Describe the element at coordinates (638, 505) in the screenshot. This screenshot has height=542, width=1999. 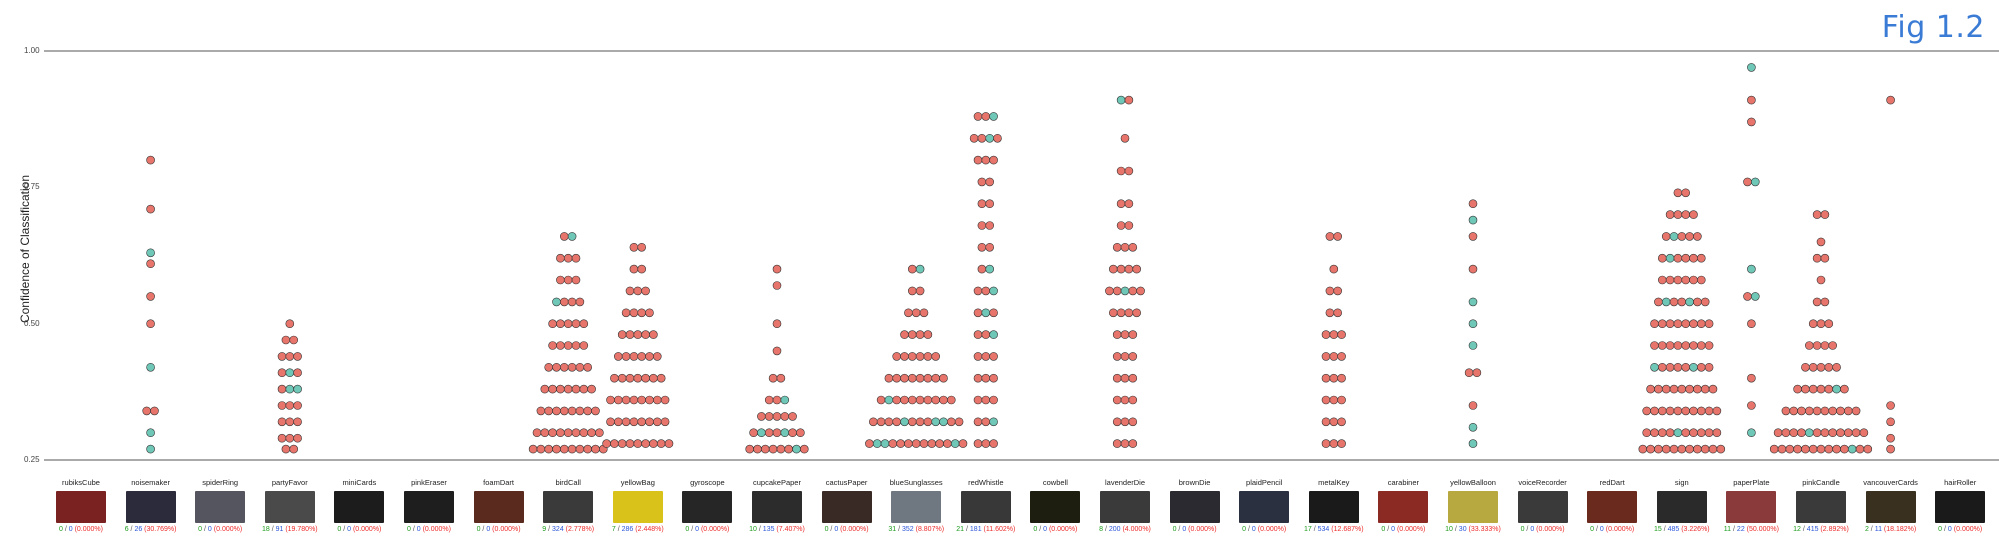
I see `category-yellowBag: yellowBag 7 / 286 (2.448%)` at that location.